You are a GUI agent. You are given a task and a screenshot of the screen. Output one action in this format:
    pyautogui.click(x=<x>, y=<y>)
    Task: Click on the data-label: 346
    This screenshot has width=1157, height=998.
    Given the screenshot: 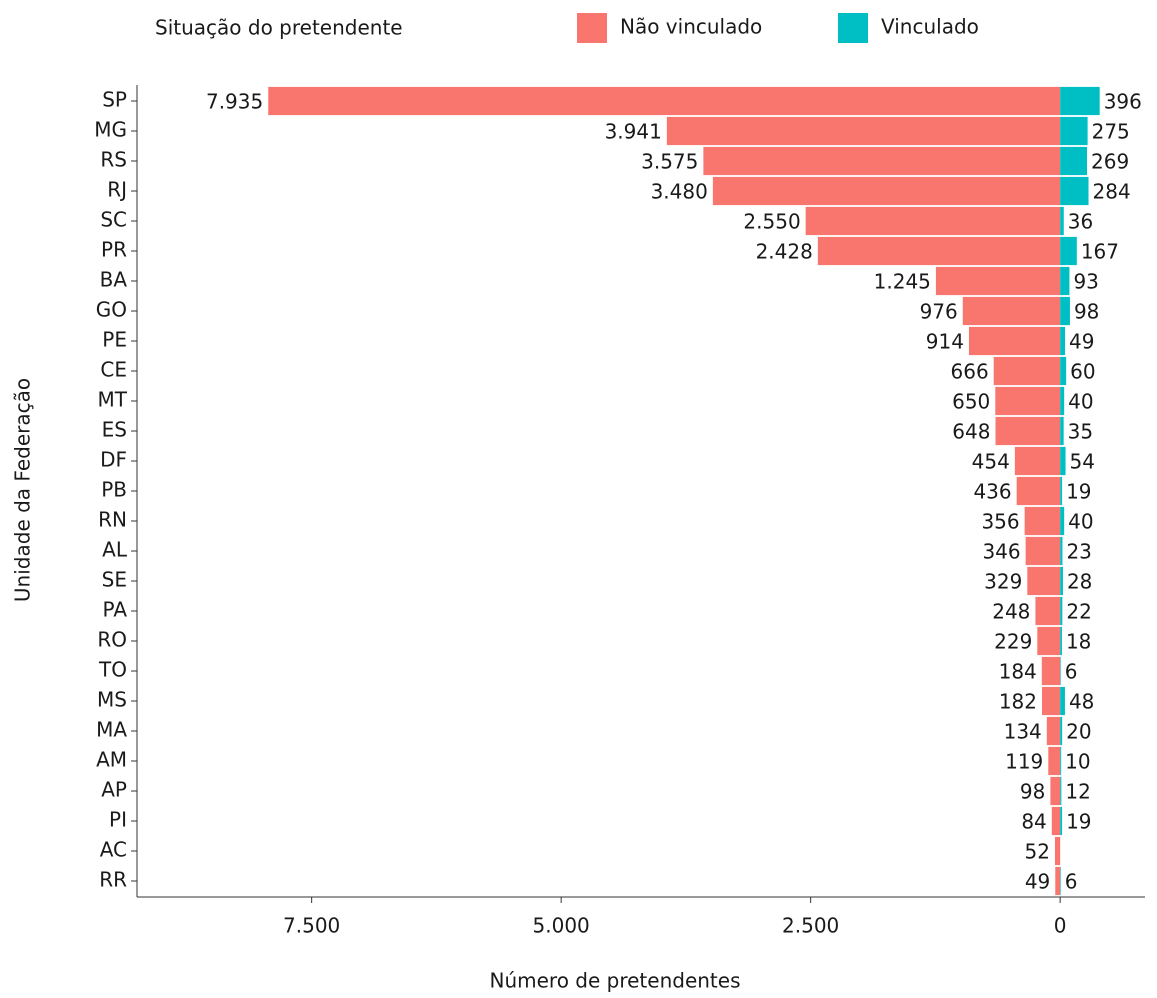 What is the action you would take?
    pyautogui.click(x=1001, y=552)
    